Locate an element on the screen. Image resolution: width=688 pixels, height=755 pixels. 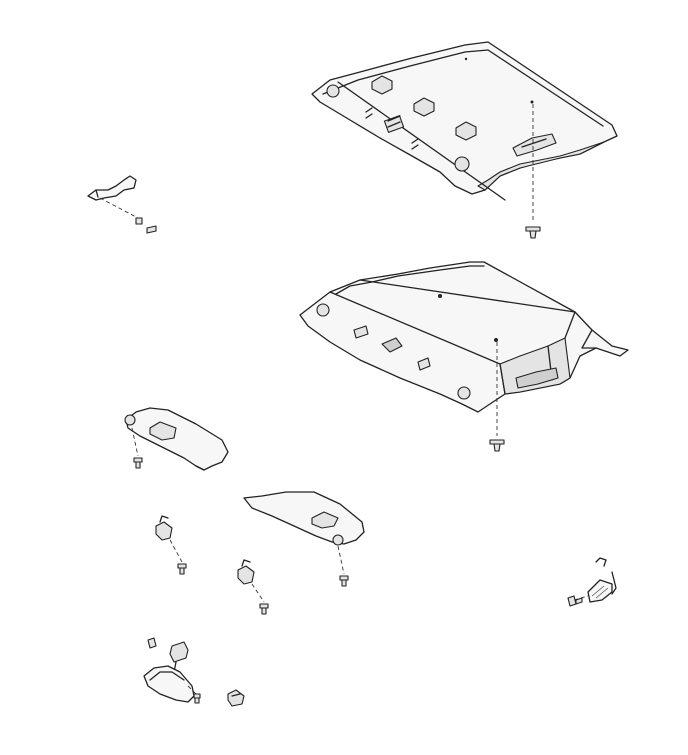
visor-clip is located at coordinates (236, 698).